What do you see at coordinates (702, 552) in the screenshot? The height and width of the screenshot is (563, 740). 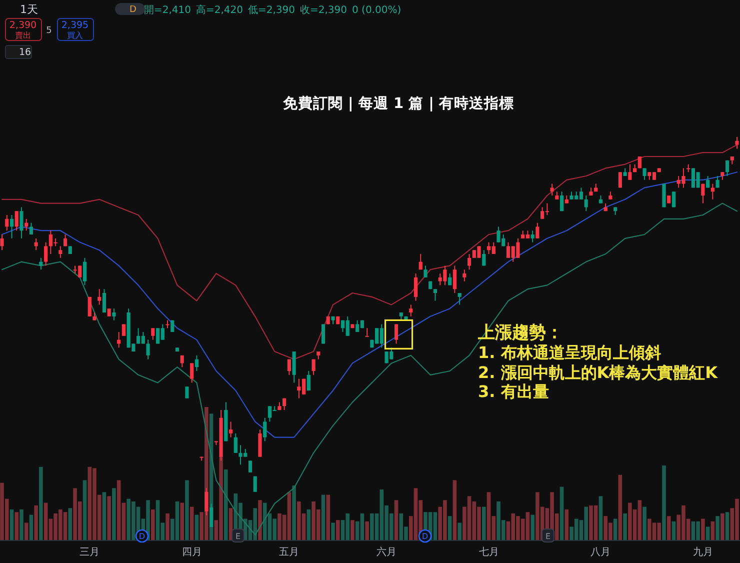 I see `x-tick-label: 九月` at bounding box center [702, 552].